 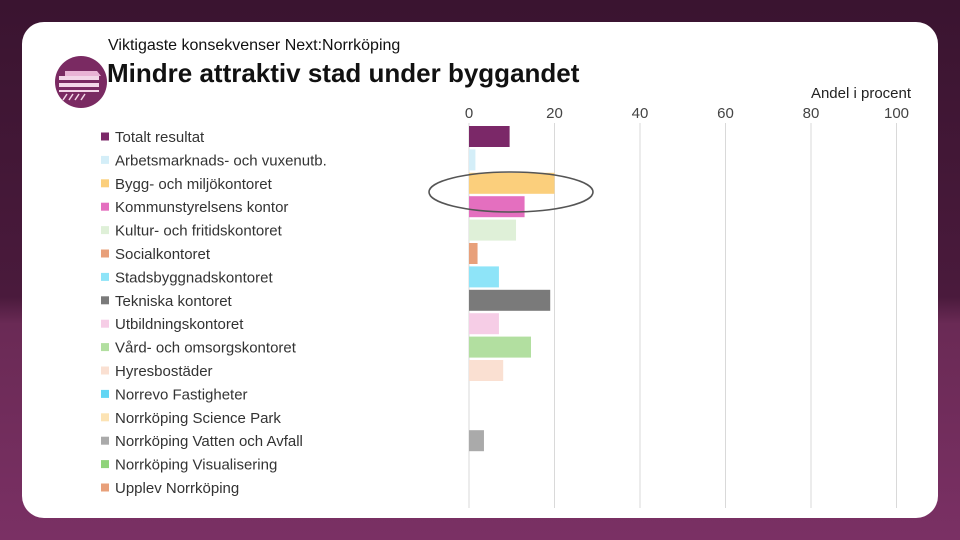 What do you see at coordinates (174, 301) in the screenshot?
I see `legend-label: Tekniska kontoret` at bounding box center [174, 301].